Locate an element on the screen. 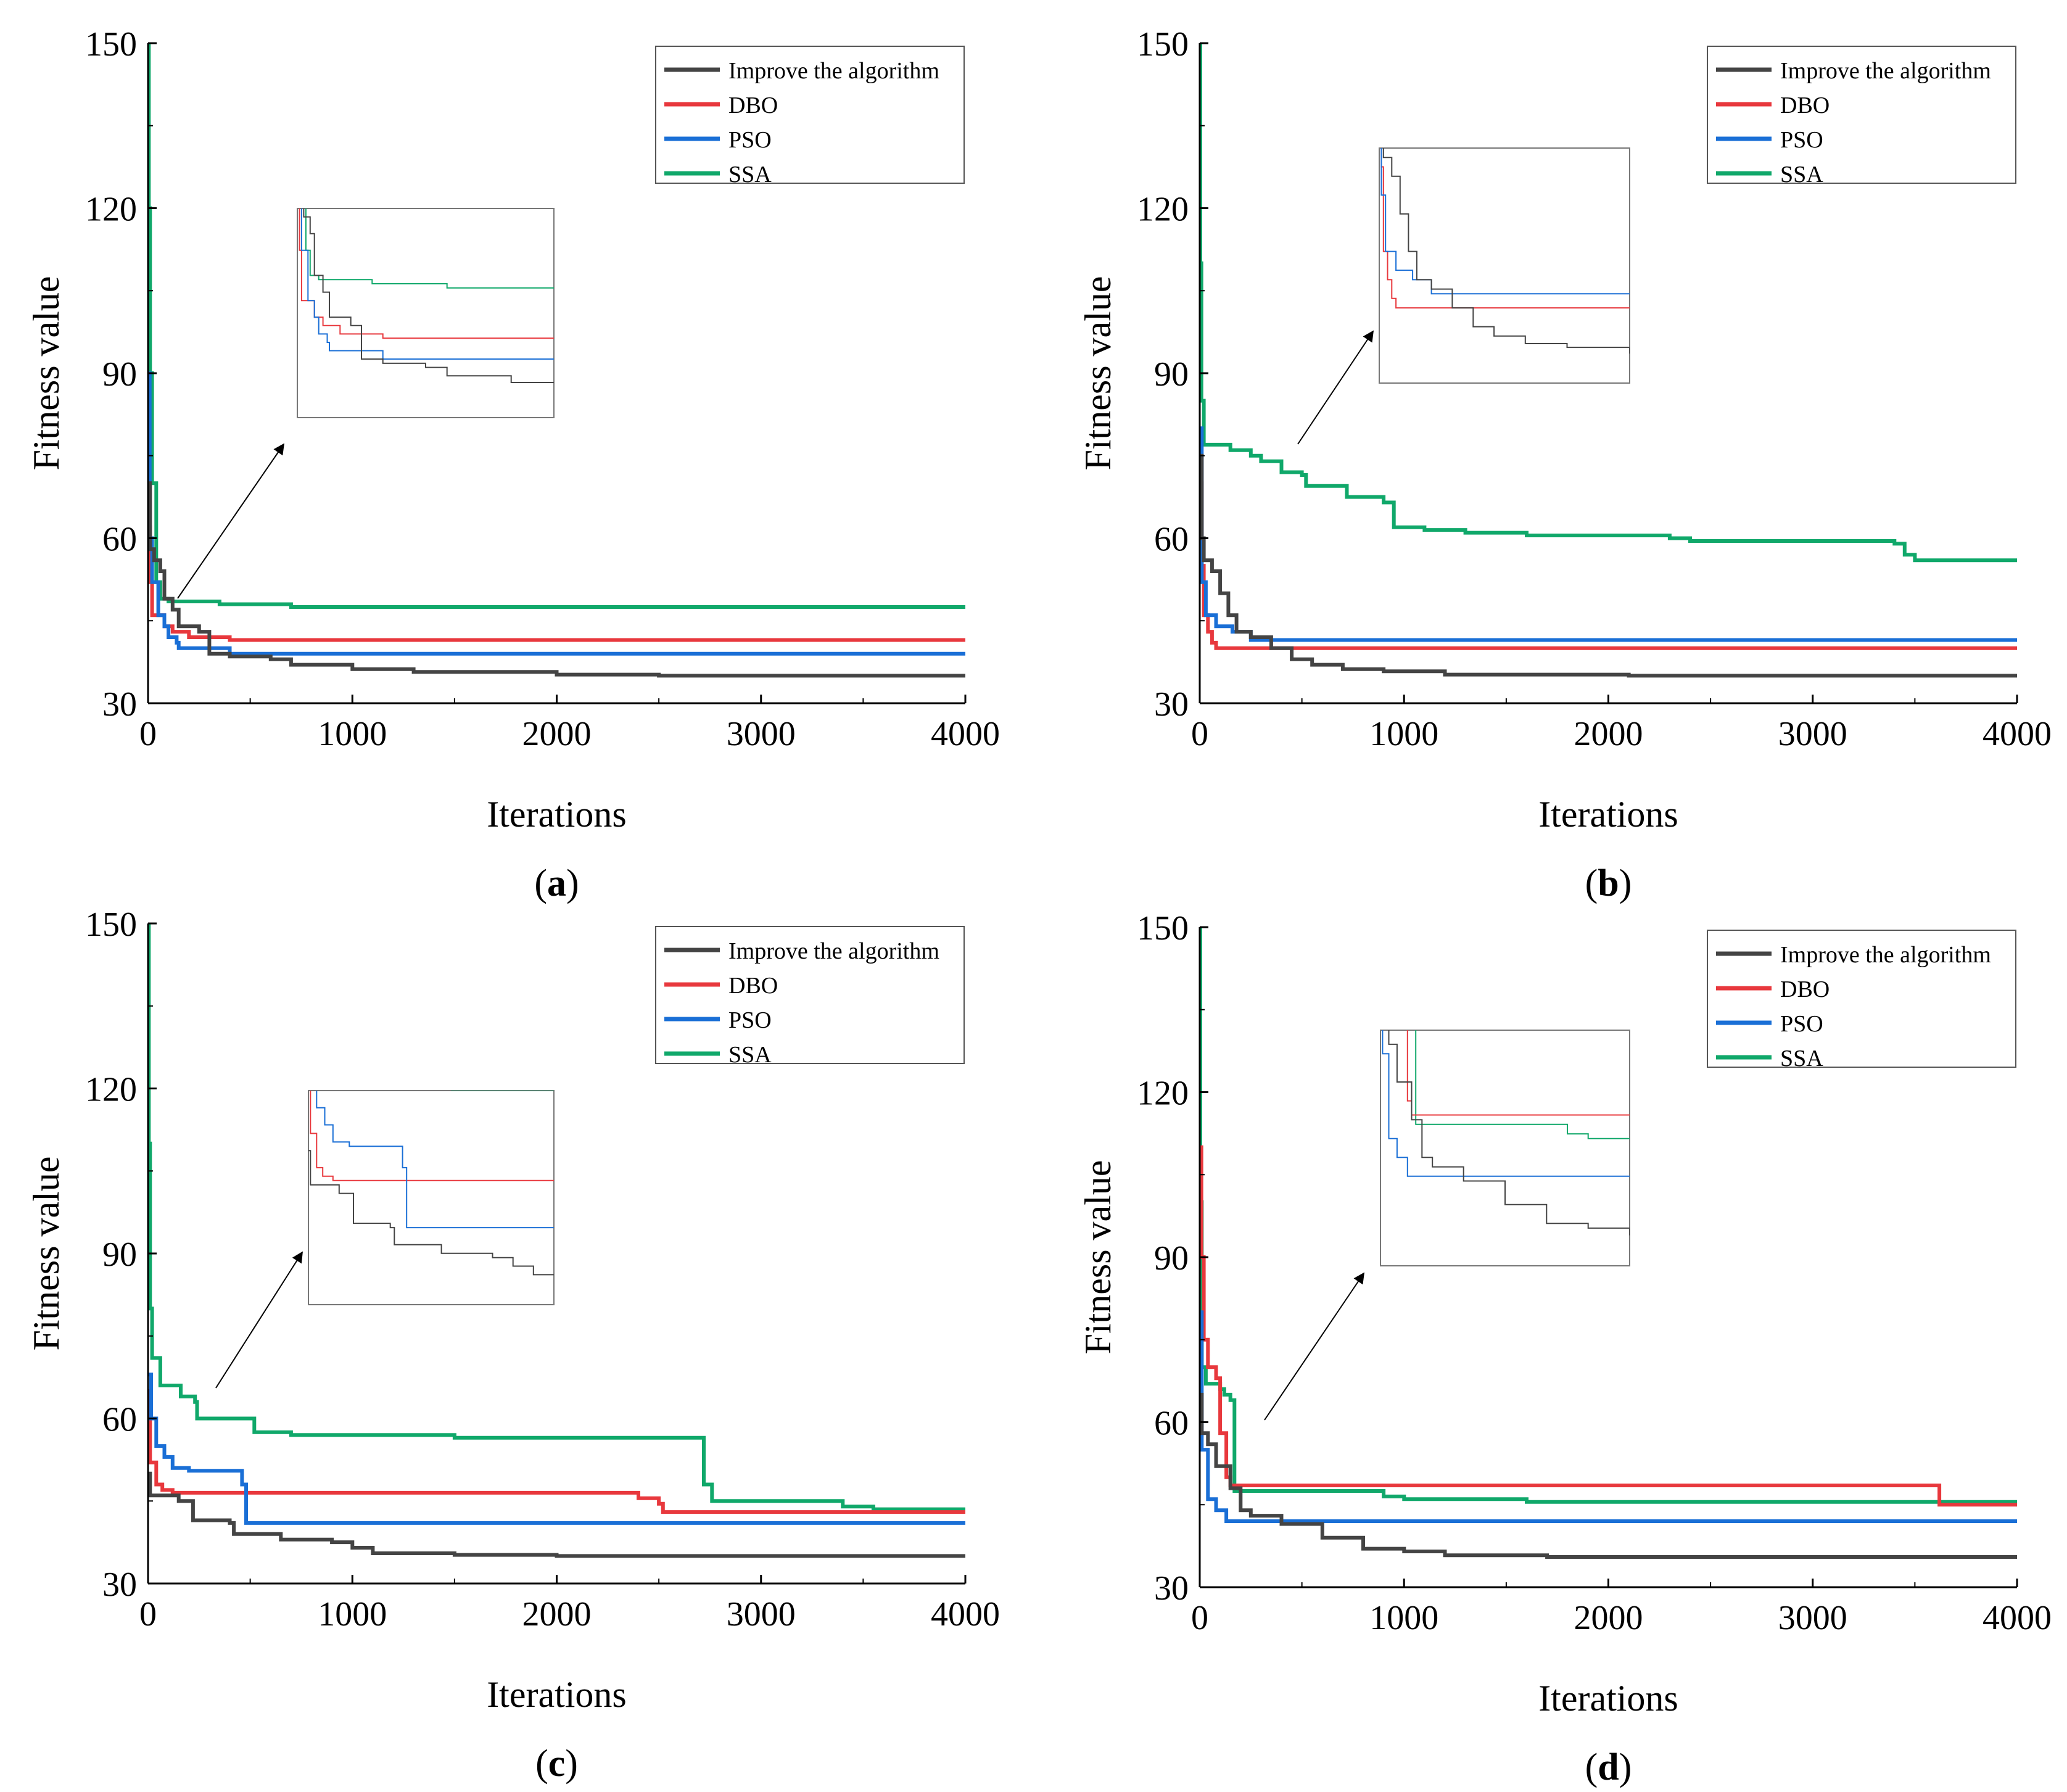 This screenshot has height=1792, width=2067. panel-label-letter: a is located at coordinates (556, 883).